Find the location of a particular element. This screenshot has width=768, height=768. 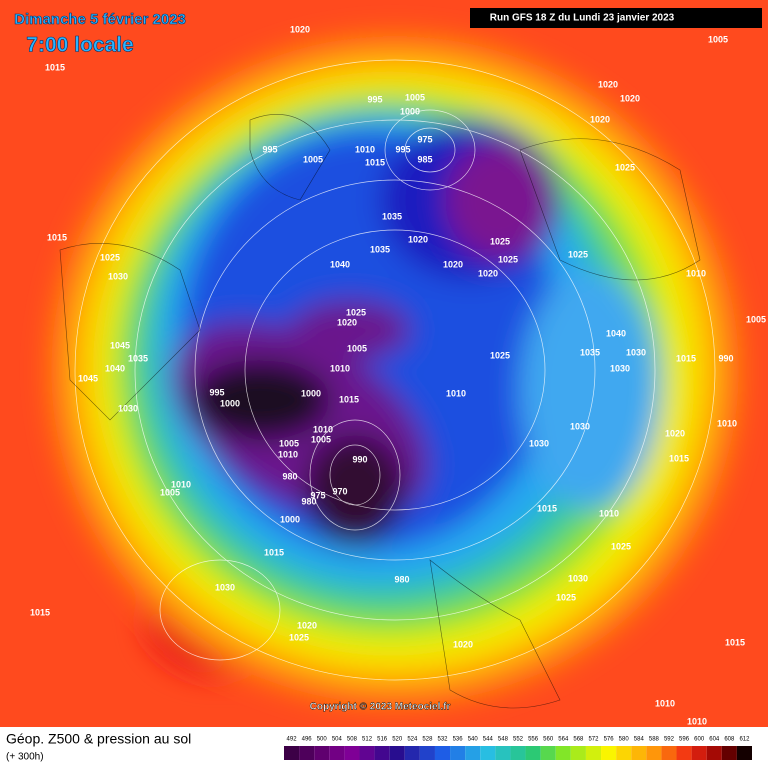

legend-label: 516 is located at coordinates (382, 740).